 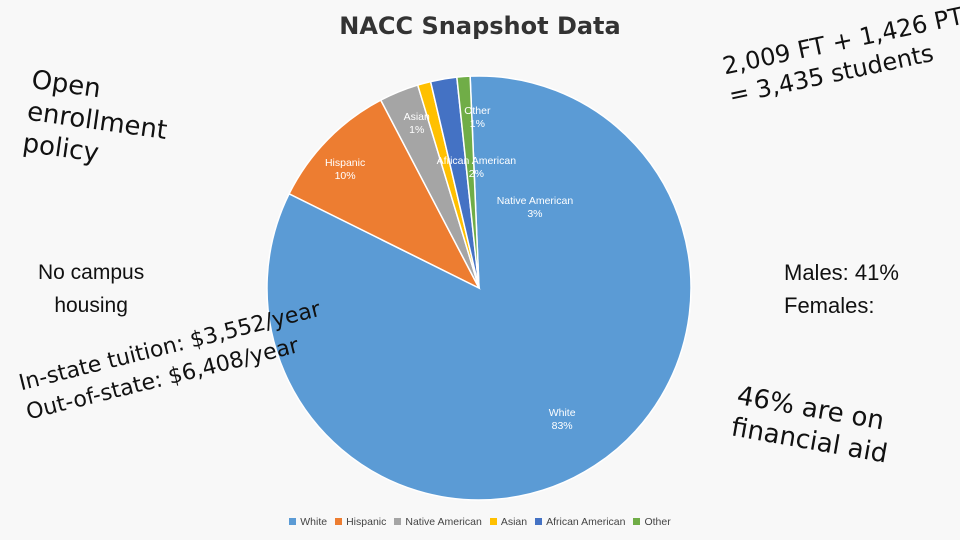 I want to click on legend-entry: Asian, so click(x=508, y=522).